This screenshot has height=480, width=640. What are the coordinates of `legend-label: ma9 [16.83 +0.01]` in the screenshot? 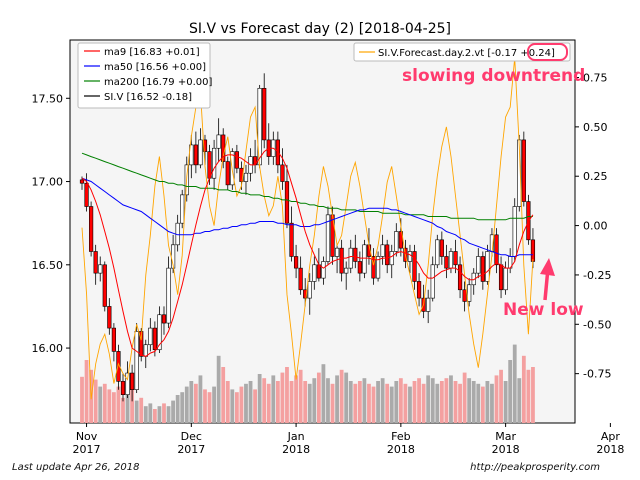 It's located at (152, 52).